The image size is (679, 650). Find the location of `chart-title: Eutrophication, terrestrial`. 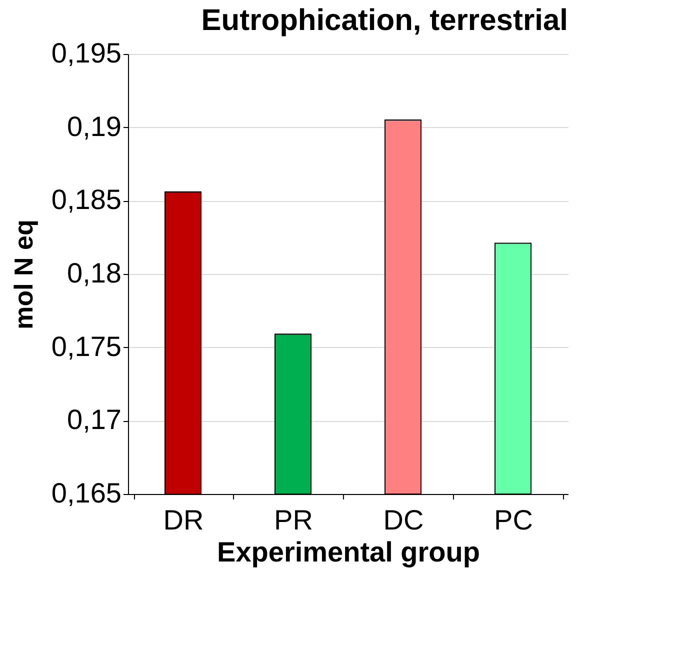

chart-title: Eutrophication, terrestrial is located at coordinates (384, 20).